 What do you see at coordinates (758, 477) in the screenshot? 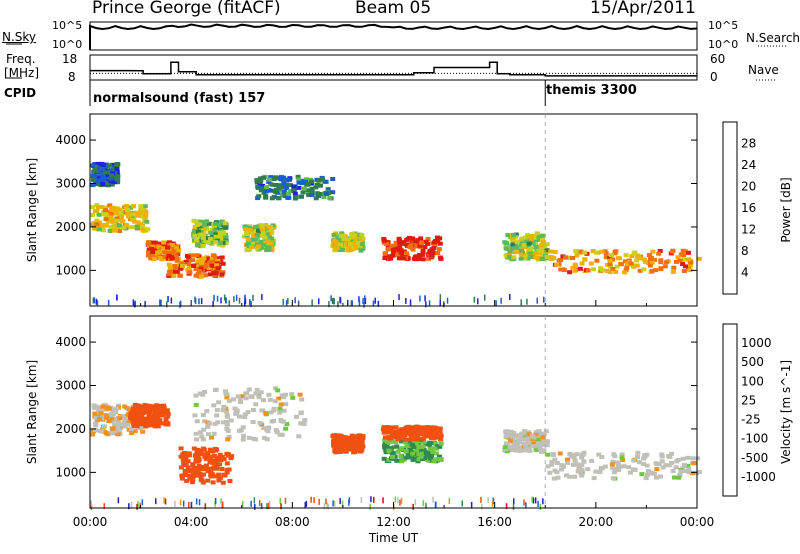
I see `colorbar-tick-2-8: -1000` at bounding box center [758, 477].